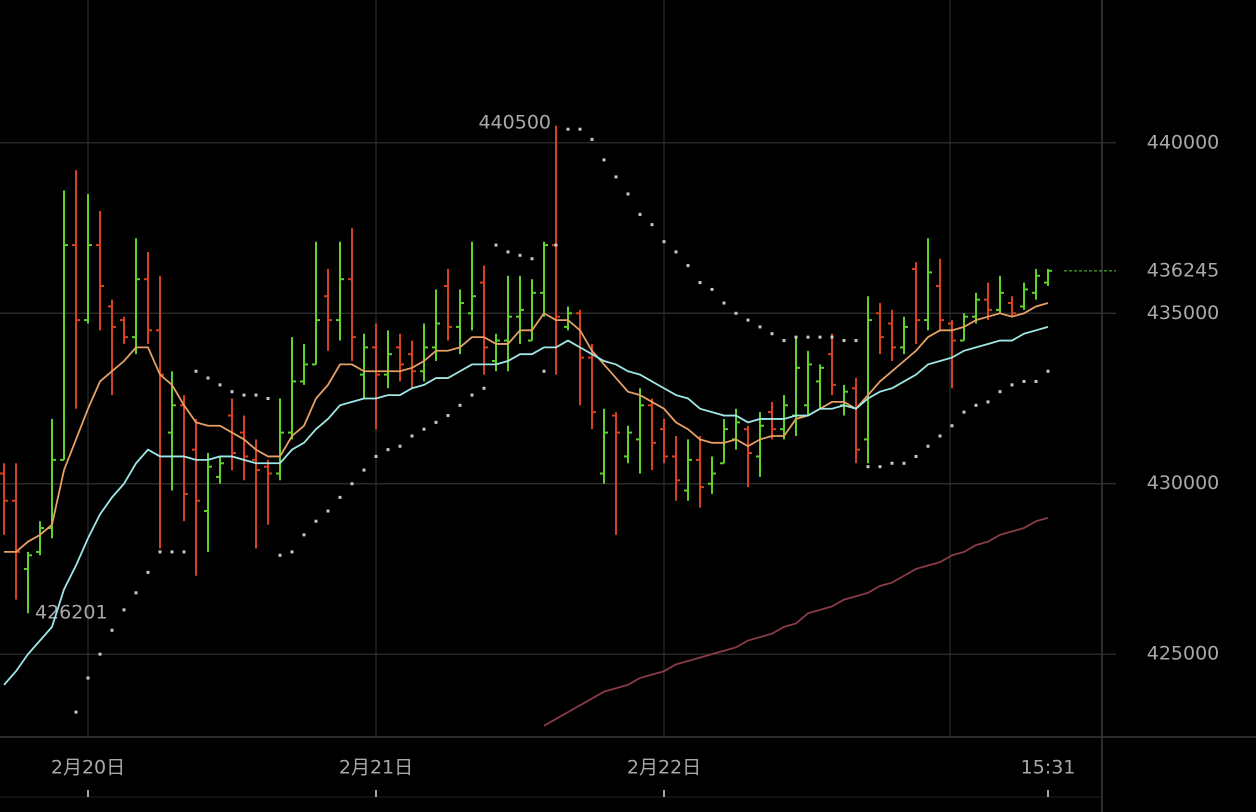 This screenshot has height=812, width=1256. I want to click on low-label: 426201, so click(71, 613).